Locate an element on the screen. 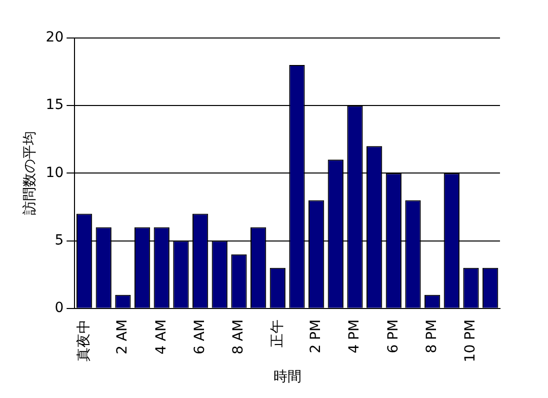 The image size is (548, 398). x-tick-label: 6 AM is located at coordinates (200, 336).